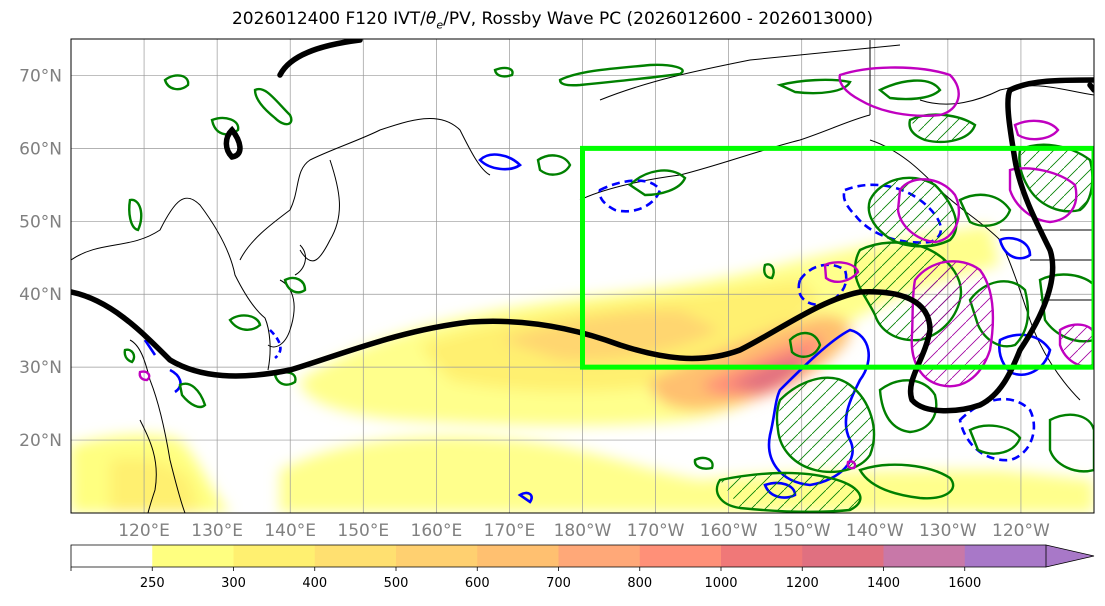 This screenshot has height=606, width=1105. What do you see at coordinates (40, 441) in the screenshot?
I see `lat-label: 20°N` at bounding box center [40, 441].